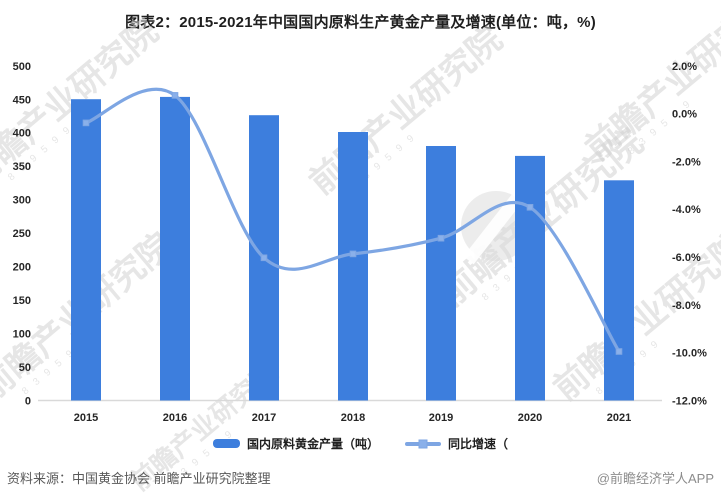 The image size is (721, 501). What do you see at coordinates (22, 167) in the screenshot?
I see `left-axis-tick-label: 350` at bounding box center [22, 167].